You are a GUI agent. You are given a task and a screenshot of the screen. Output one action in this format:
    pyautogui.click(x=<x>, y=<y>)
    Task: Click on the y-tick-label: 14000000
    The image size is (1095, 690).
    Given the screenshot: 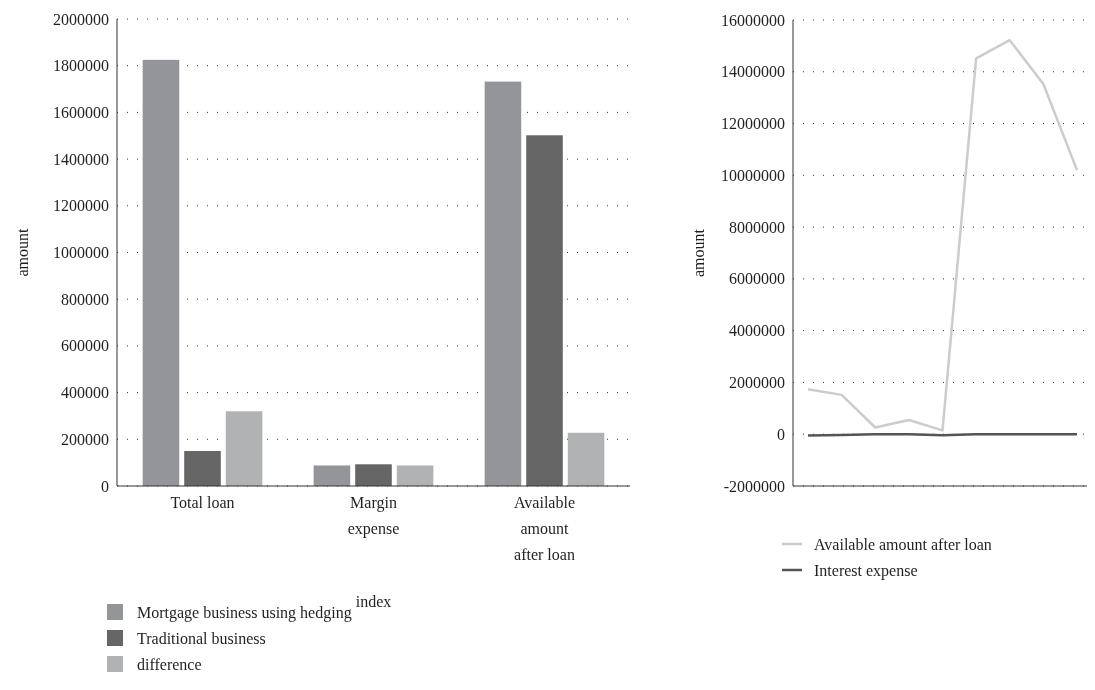 What is the action you would take?
    pyautogui.click(x=753, y=72)
    